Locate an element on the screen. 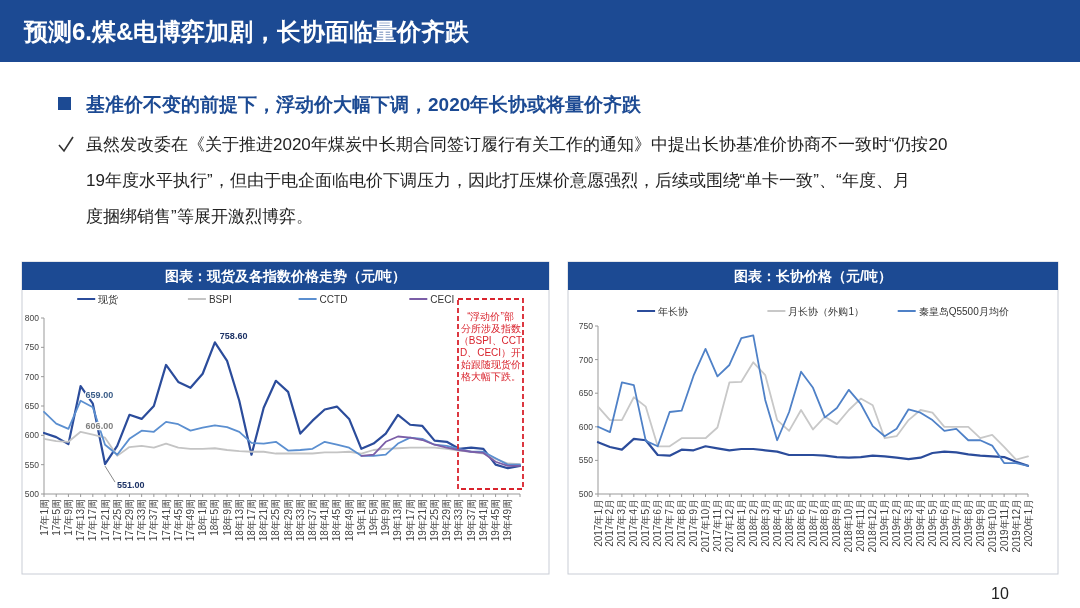 The height and width of the screenshot is (608, 1080). x-tick-label: 2018年10月 is located at coordinates (849, 526).